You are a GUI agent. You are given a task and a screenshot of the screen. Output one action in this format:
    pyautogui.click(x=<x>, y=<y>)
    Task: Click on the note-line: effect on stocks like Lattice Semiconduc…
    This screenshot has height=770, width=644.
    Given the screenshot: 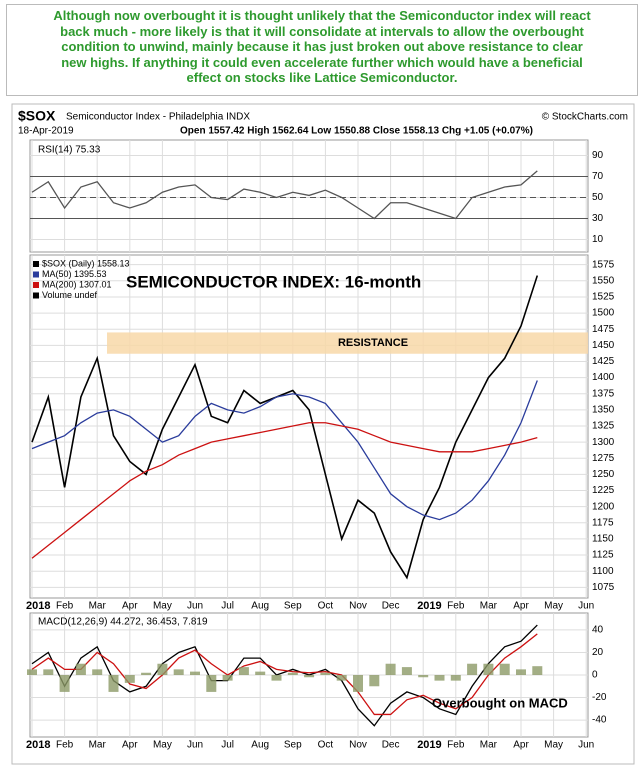 What is the action you would take?
    pyautogui.click(x=322, y=77)
    